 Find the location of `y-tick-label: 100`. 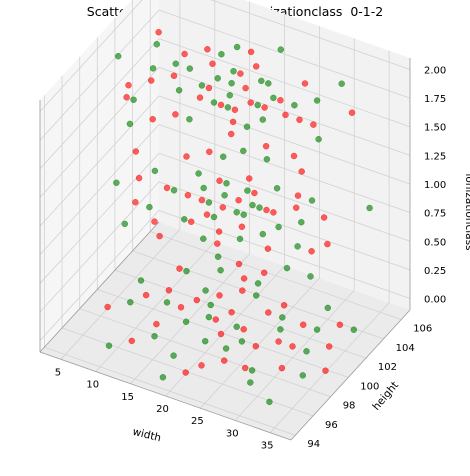

y-tick-label: 100 is located at coordinates (369, 386).